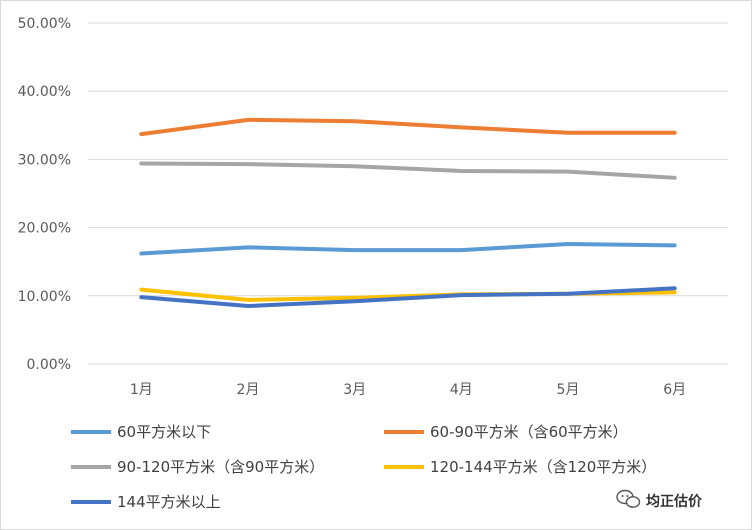  What do you see at coordinates (44, 160) in the screenshot?
I see `y-tick-label: 30.00%` at bounding box center [44, 160].